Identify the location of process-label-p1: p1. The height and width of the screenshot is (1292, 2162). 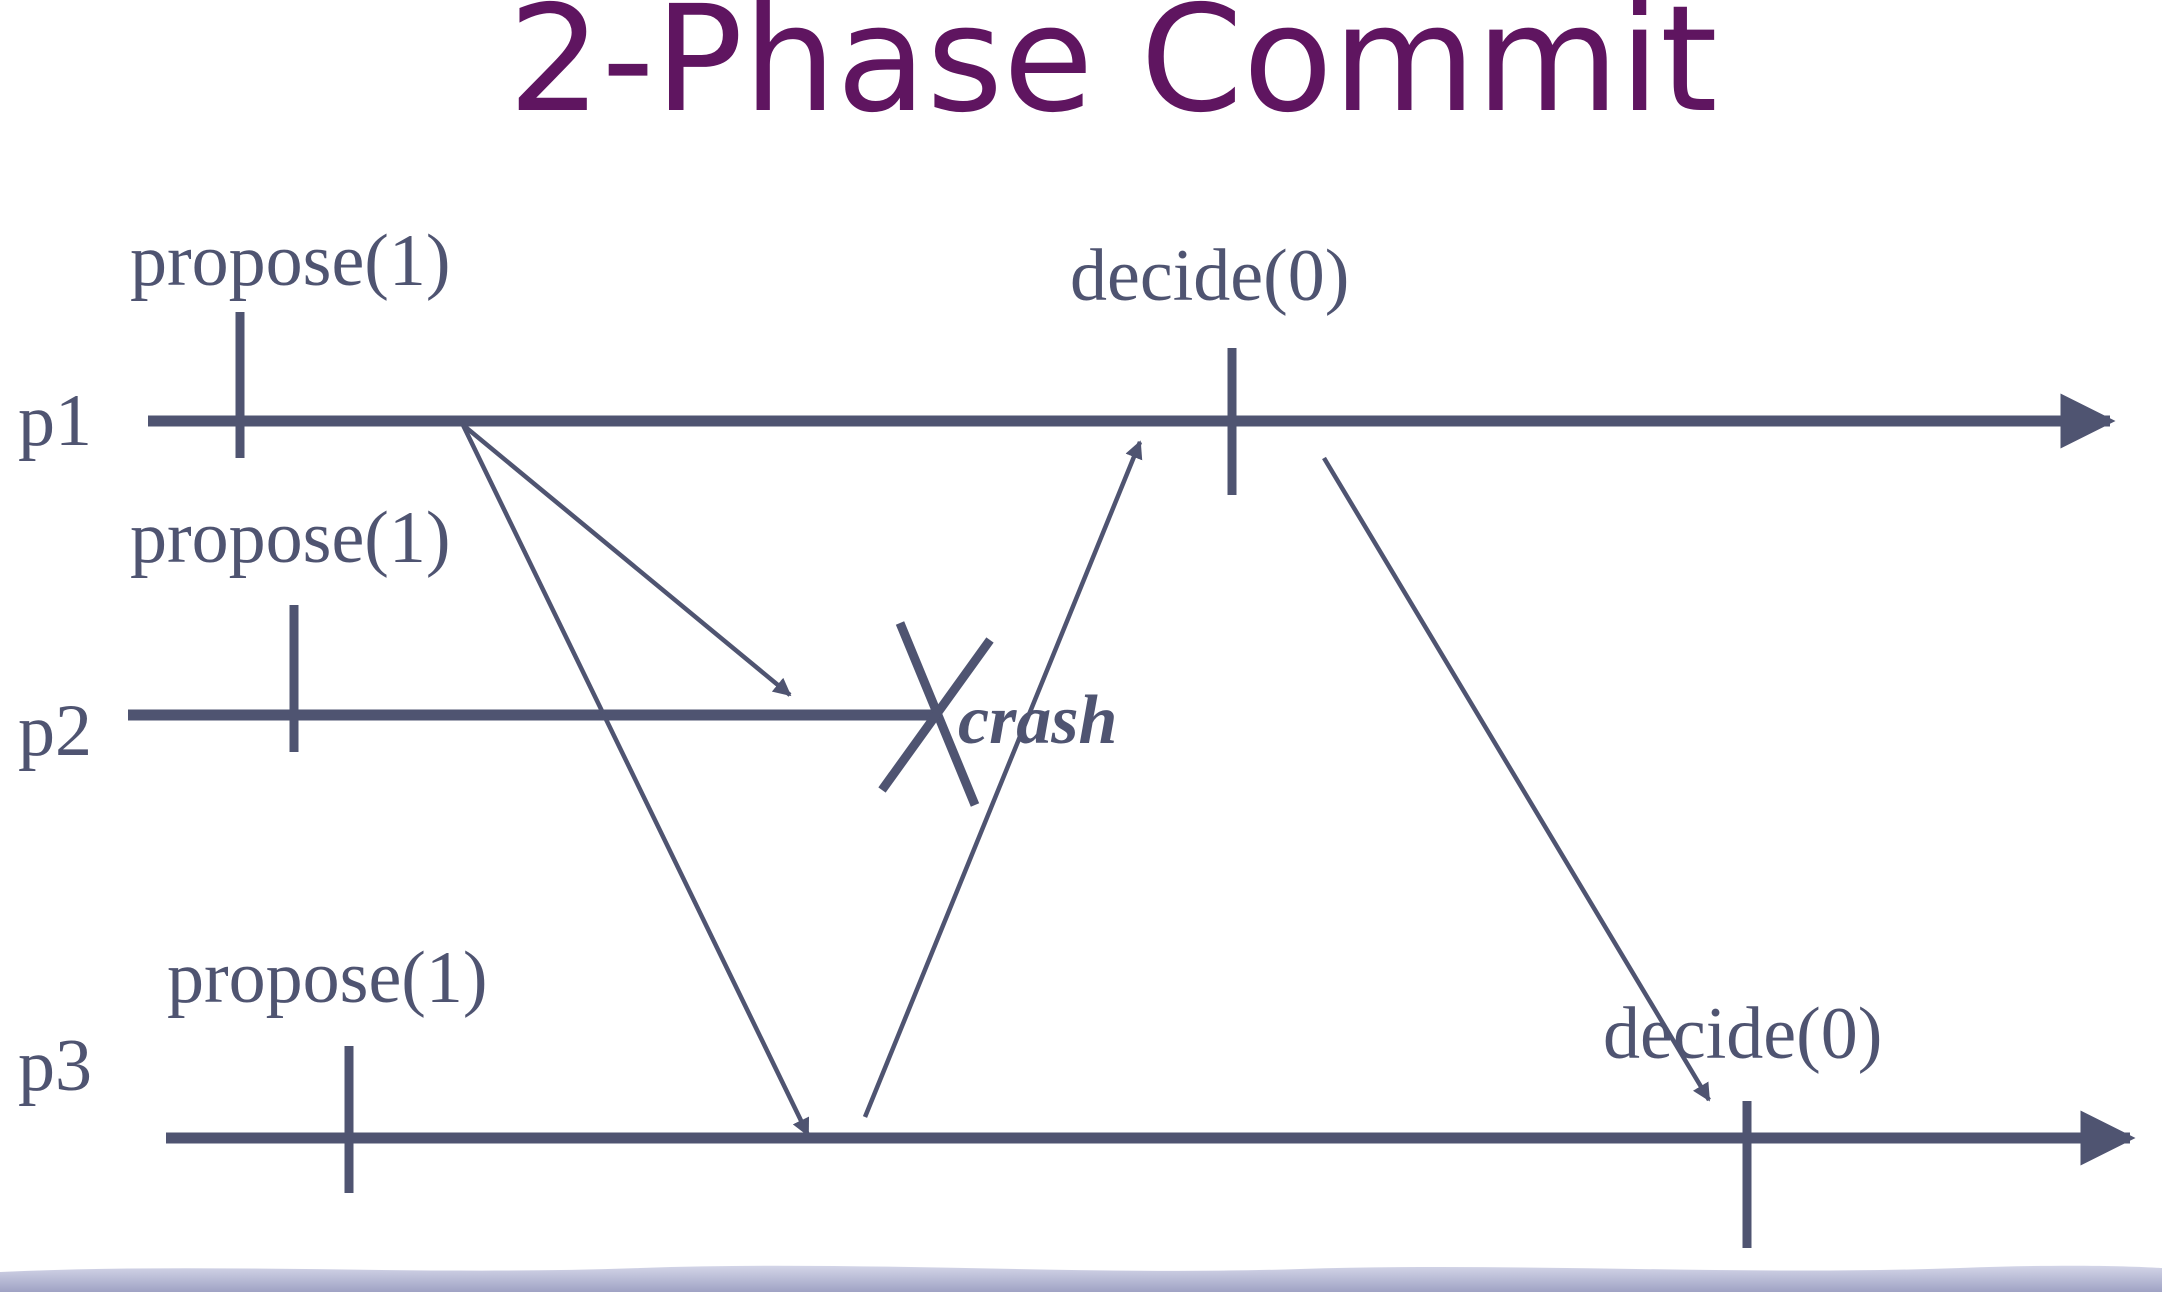
(55, 421).